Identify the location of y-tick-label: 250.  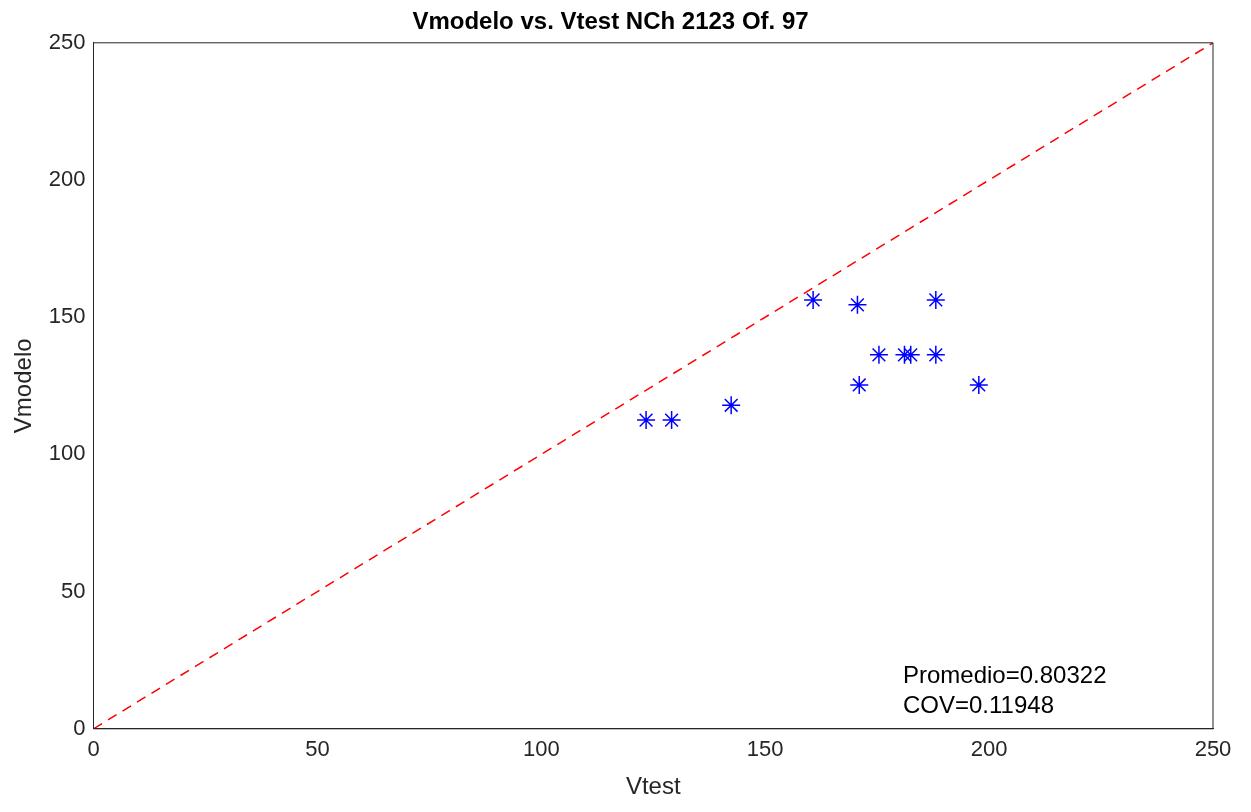
(67, 41).